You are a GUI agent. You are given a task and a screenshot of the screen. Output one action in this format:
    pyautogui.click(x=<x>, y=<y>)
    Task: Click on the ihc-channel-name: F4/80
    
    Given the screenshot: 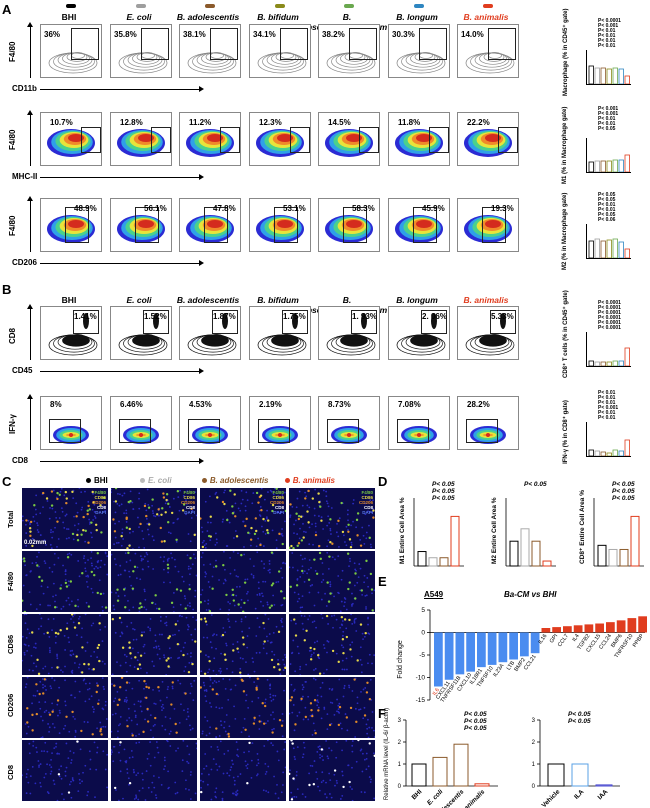 What is the action you would take?
    pyautogui.click(x=367, y=492)
    